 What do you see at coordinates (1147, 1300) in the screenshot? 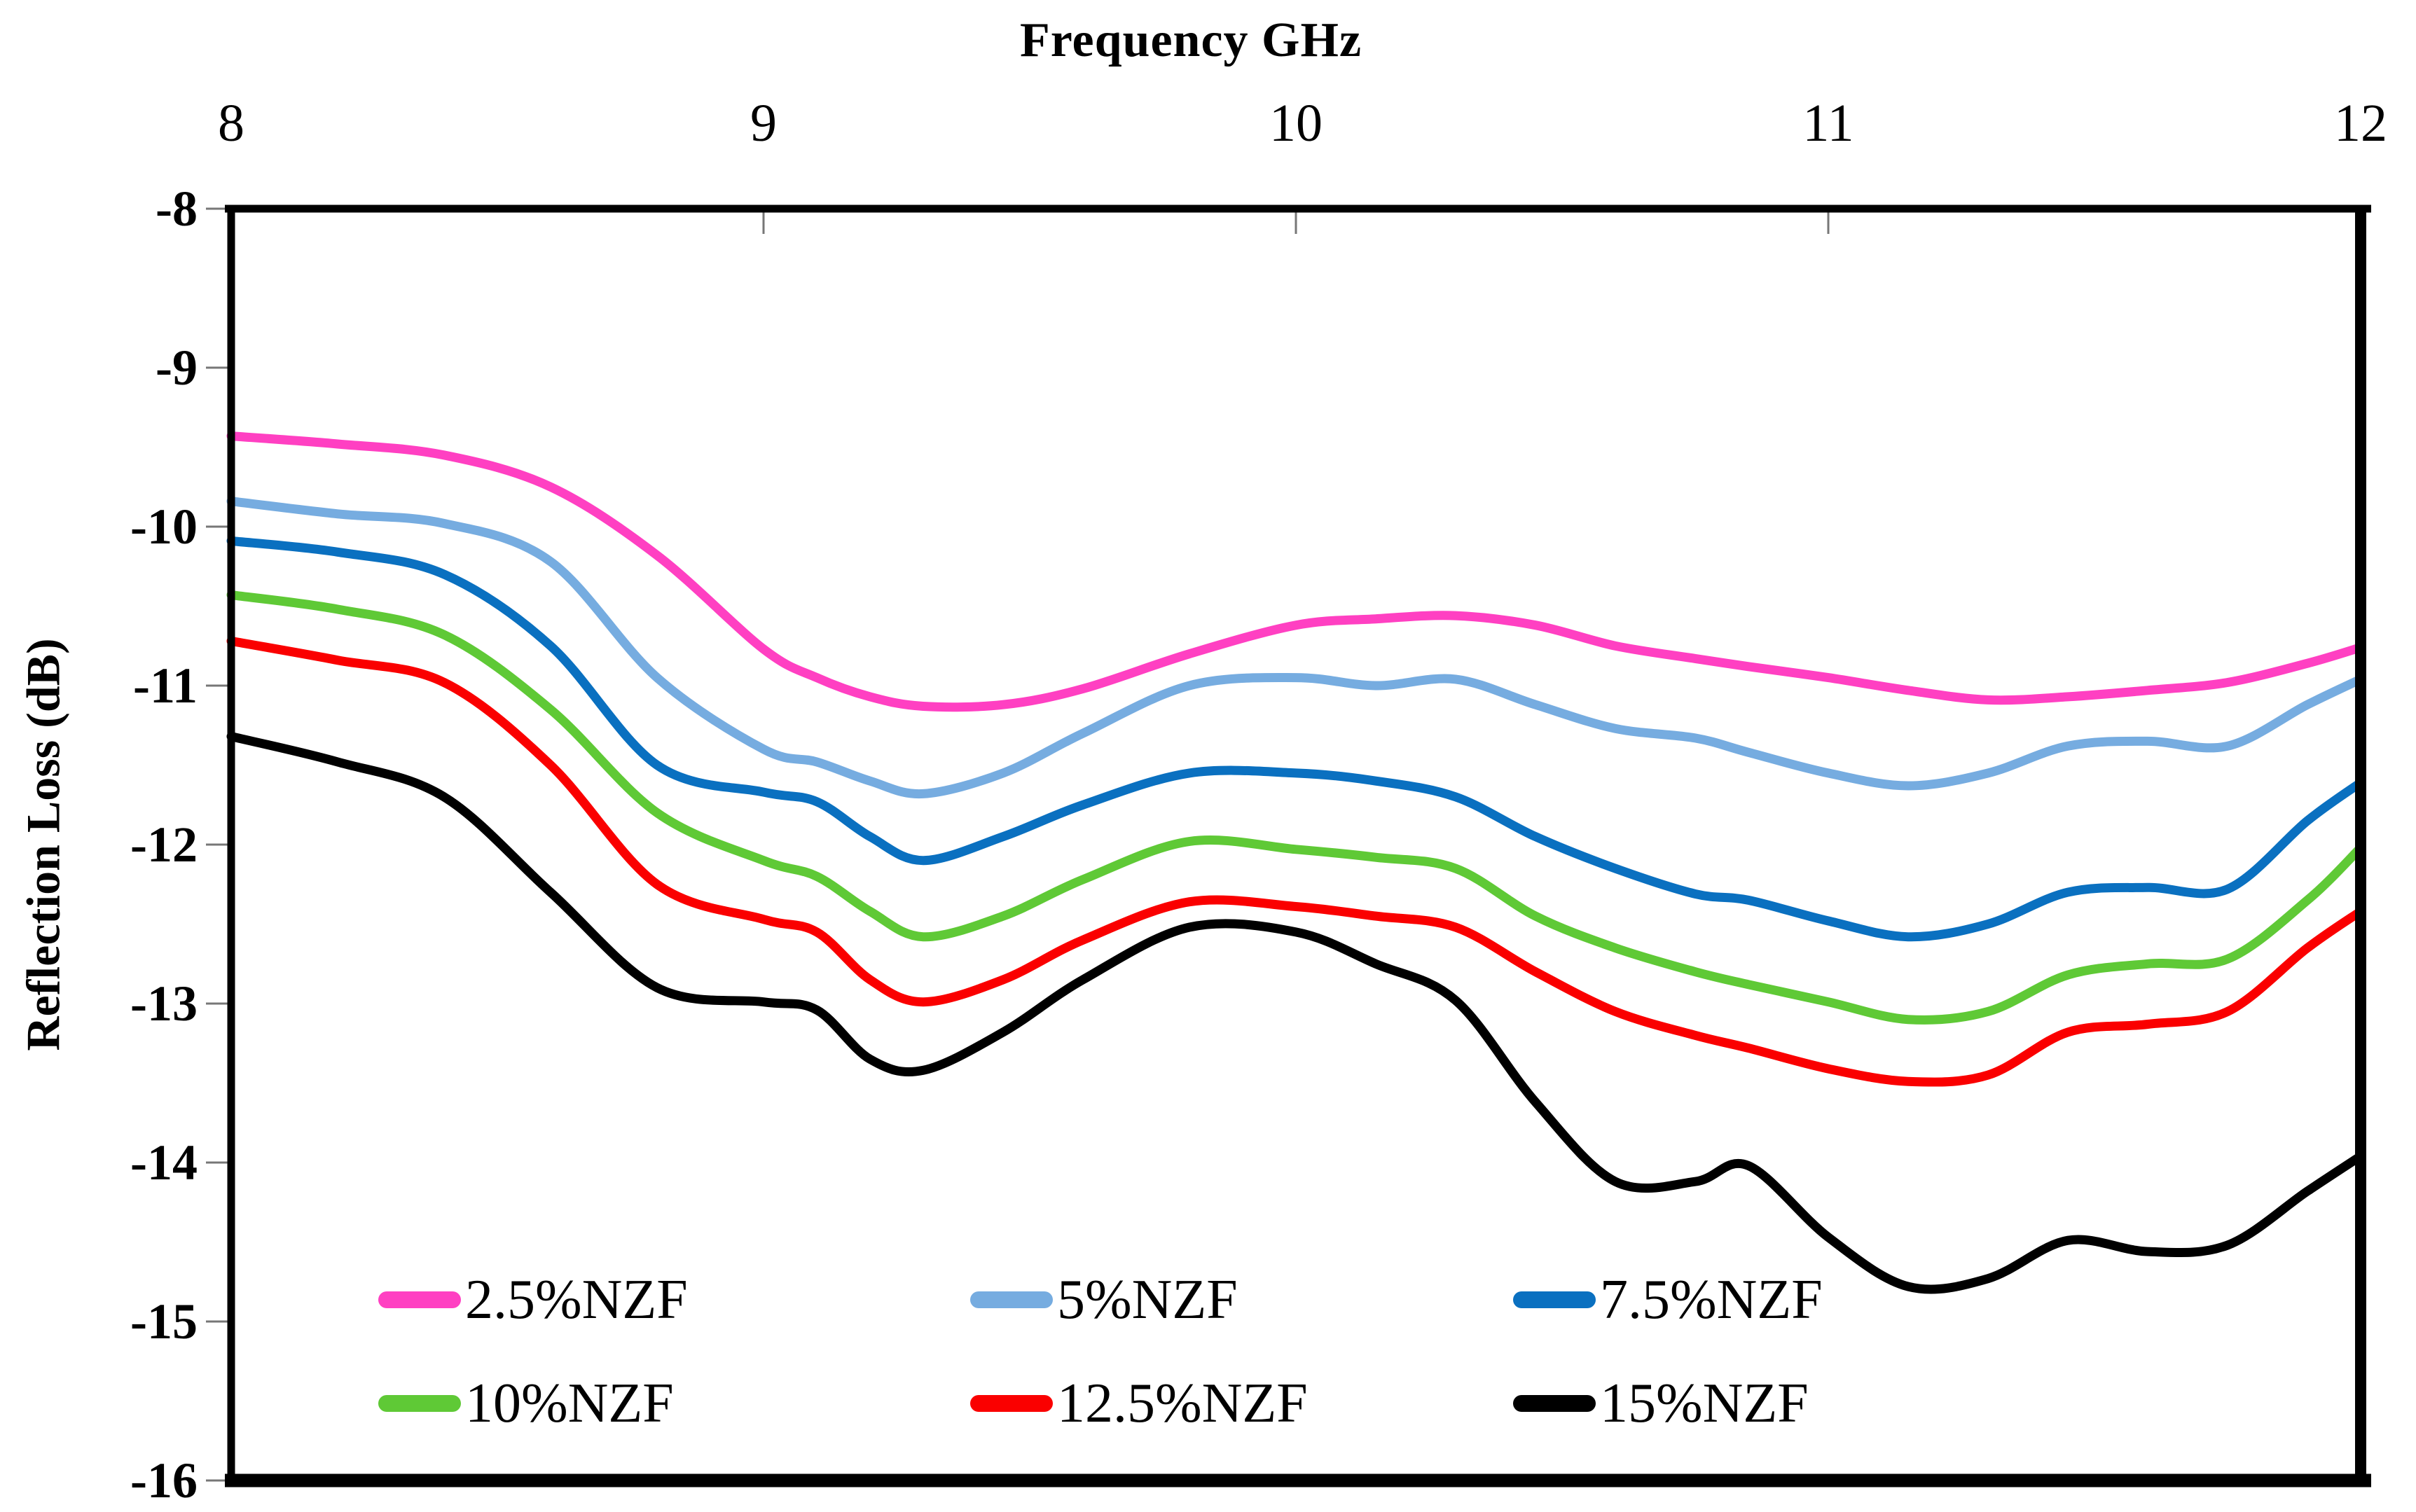
I see `legend-label: 5%NZF` at bounding box center [1147, 1300].